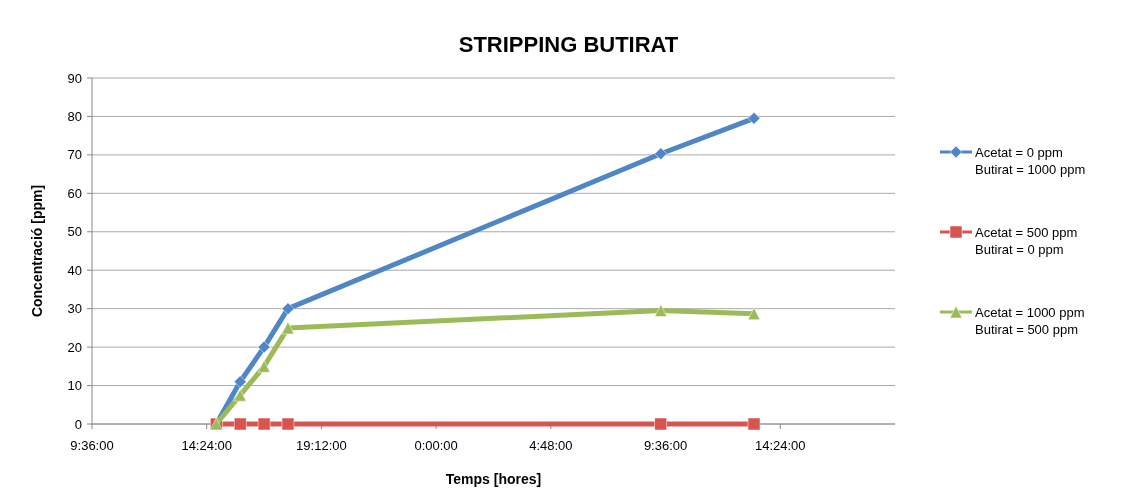 The image size is (1128, 500). What do you see at coordinates (78, 424) in the screenshot?
I see `y-tick-label: 0` at bounding box center [78, 424].